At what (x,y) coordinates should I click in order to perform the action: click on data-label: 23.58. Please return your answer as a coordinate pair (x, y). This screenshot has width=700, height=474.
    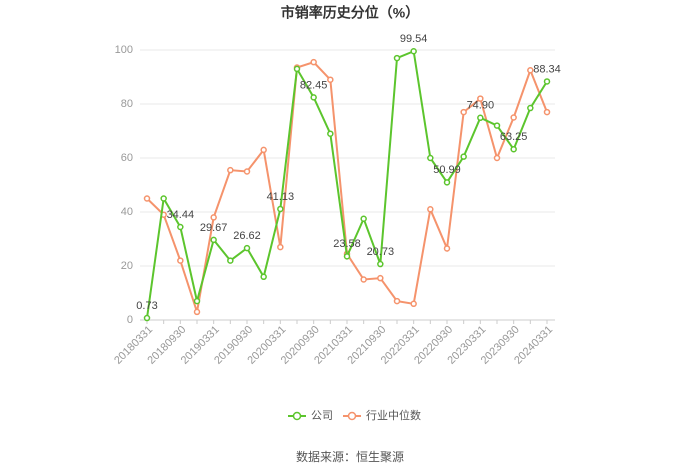
    Looking at the image, I should click on (347, 244).